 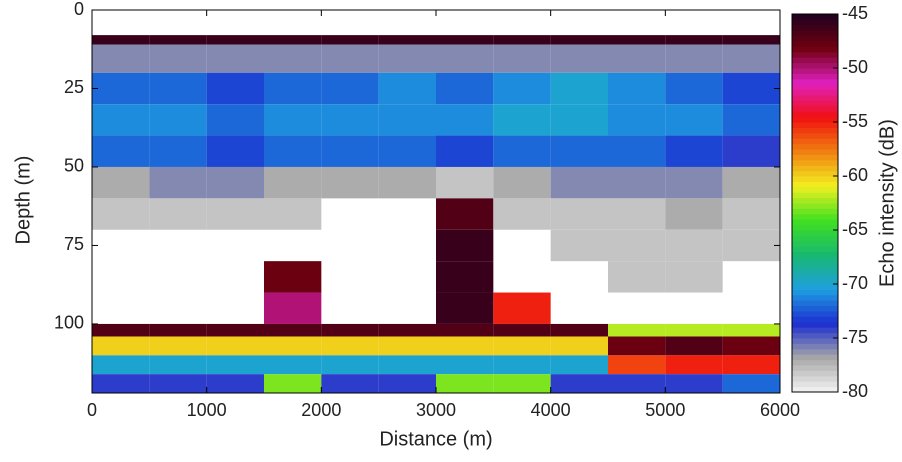 I want to click on colorbar-tick-label: -45, so click(x=855, y=13).